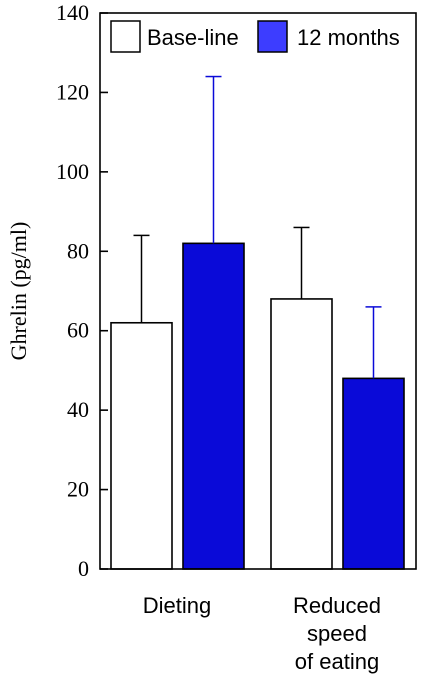 Image resolution: width=421 pixels, height=682 pixels. Describe the element at coordinates (78, 489) in the screenshot. I see `y-tick-label-1: 20` at that location.